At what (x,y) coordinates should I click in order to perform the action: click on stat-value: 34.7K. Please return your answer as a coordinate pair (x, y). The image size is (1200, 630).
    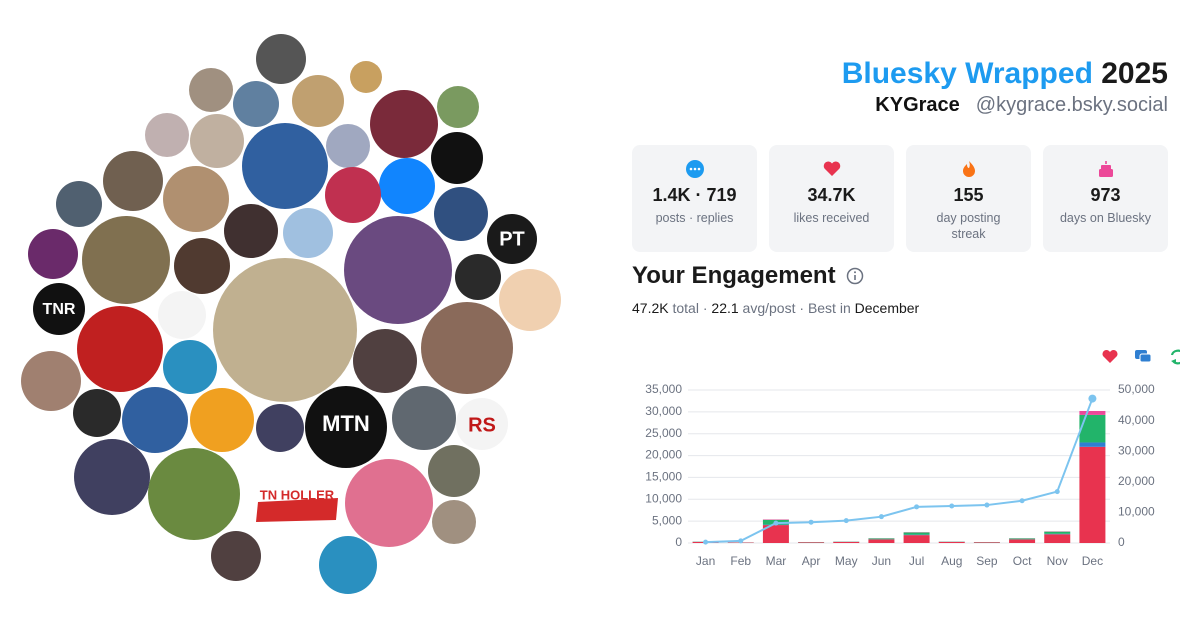
    Looking at the image, I should click on (831, 195).